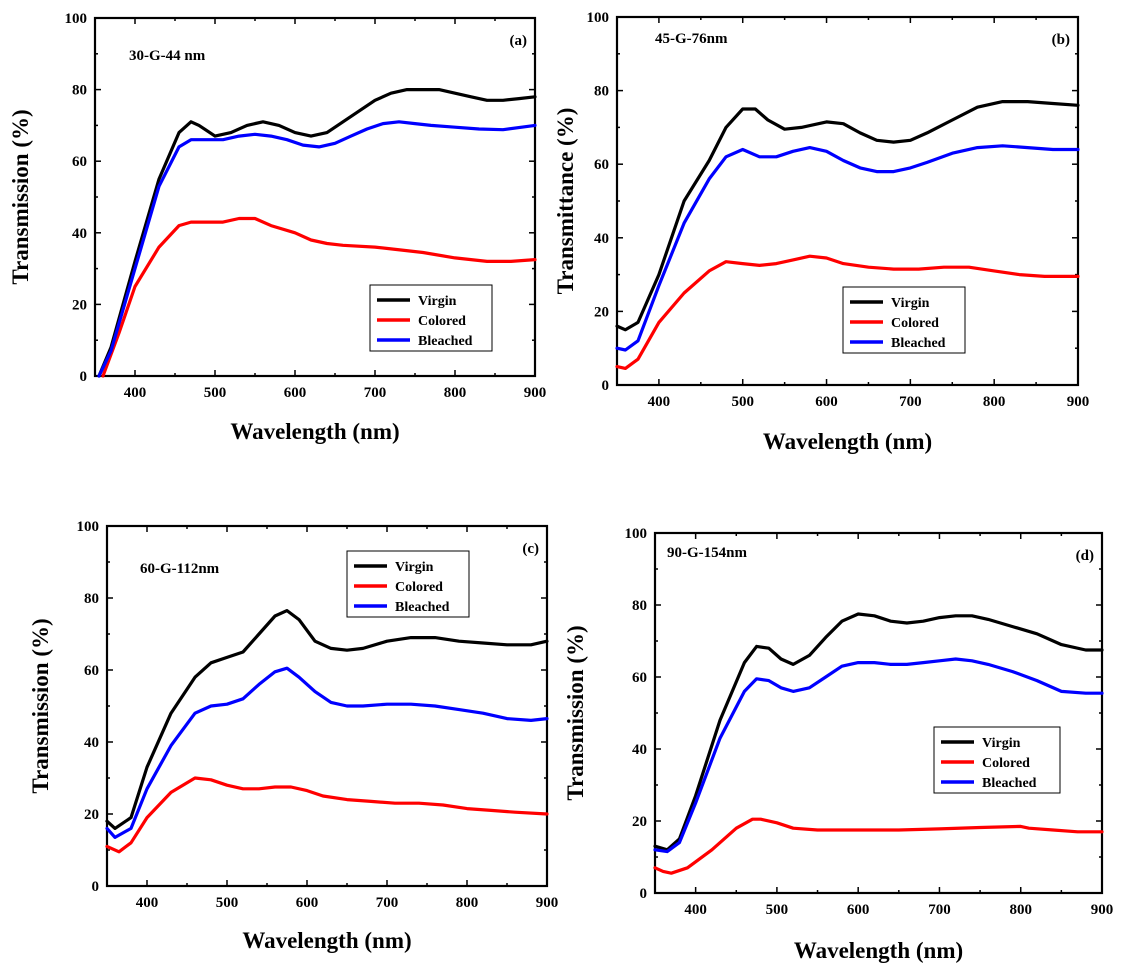 The image size is (1122, 967). Describe the element at coordinates (167, 56) in the screenshot. I see `sample-label: 30-G-44 nm` at that location.